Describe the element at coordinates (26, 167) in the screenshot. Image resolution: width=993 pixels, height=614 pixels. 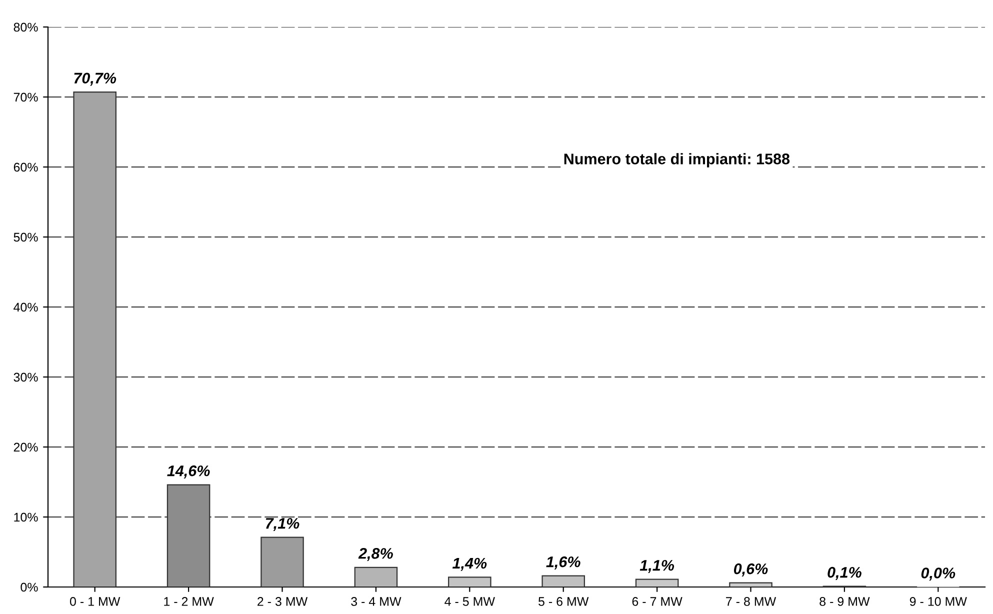
I see `y-tick-label: 60%` at that location.